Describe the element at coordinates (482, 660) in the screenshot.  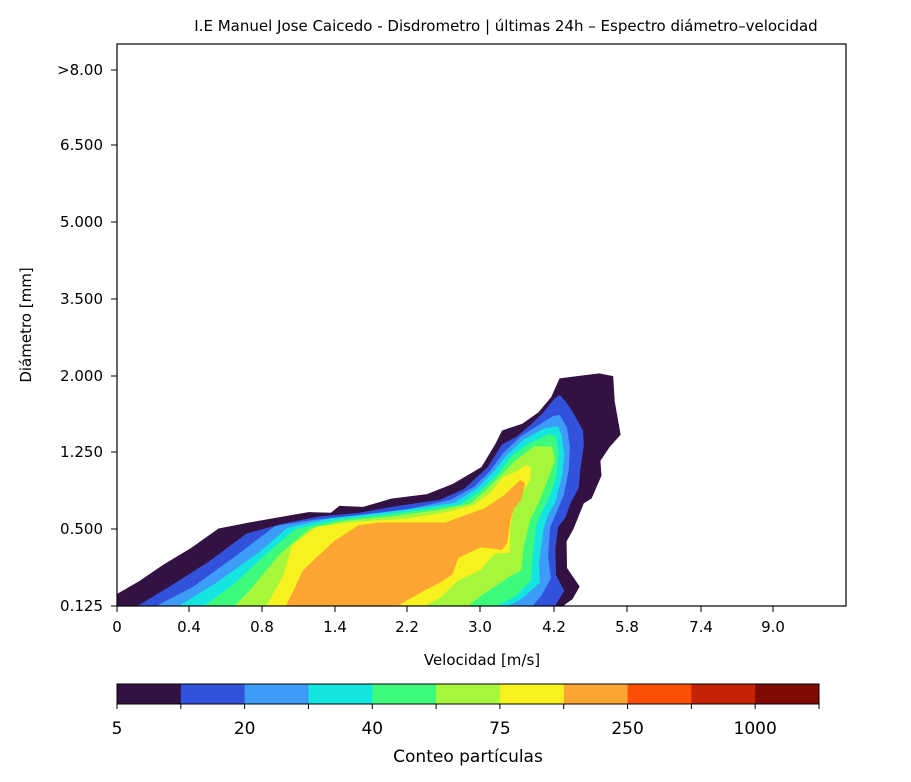
I see `x-axis-label: Velocidad [m/s]` at that location.